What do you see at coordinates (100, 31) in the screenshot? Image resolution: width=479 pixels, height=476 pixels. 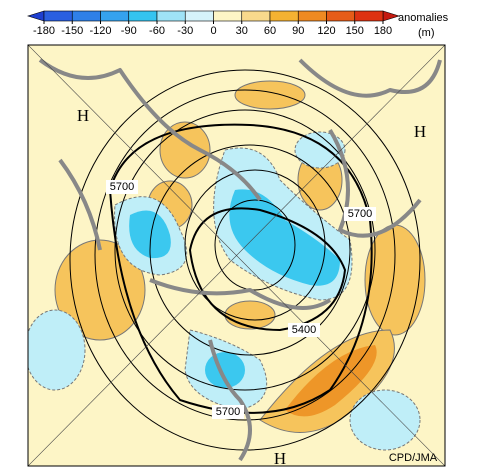 I see `colorbar-tick-label: -120` at bounding box center [100, 31].